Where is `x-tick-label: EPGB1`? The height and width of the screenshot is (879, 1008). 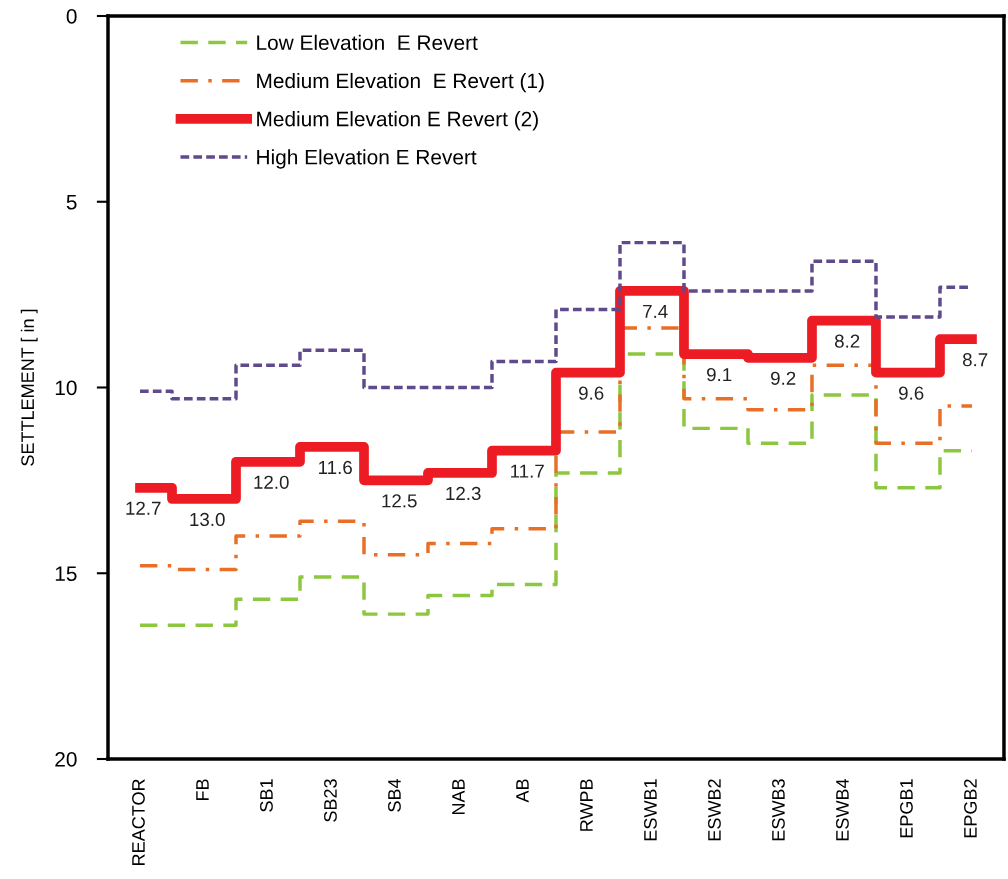 x-tick-label: EPGB1 is located at coordinates (906, 808).